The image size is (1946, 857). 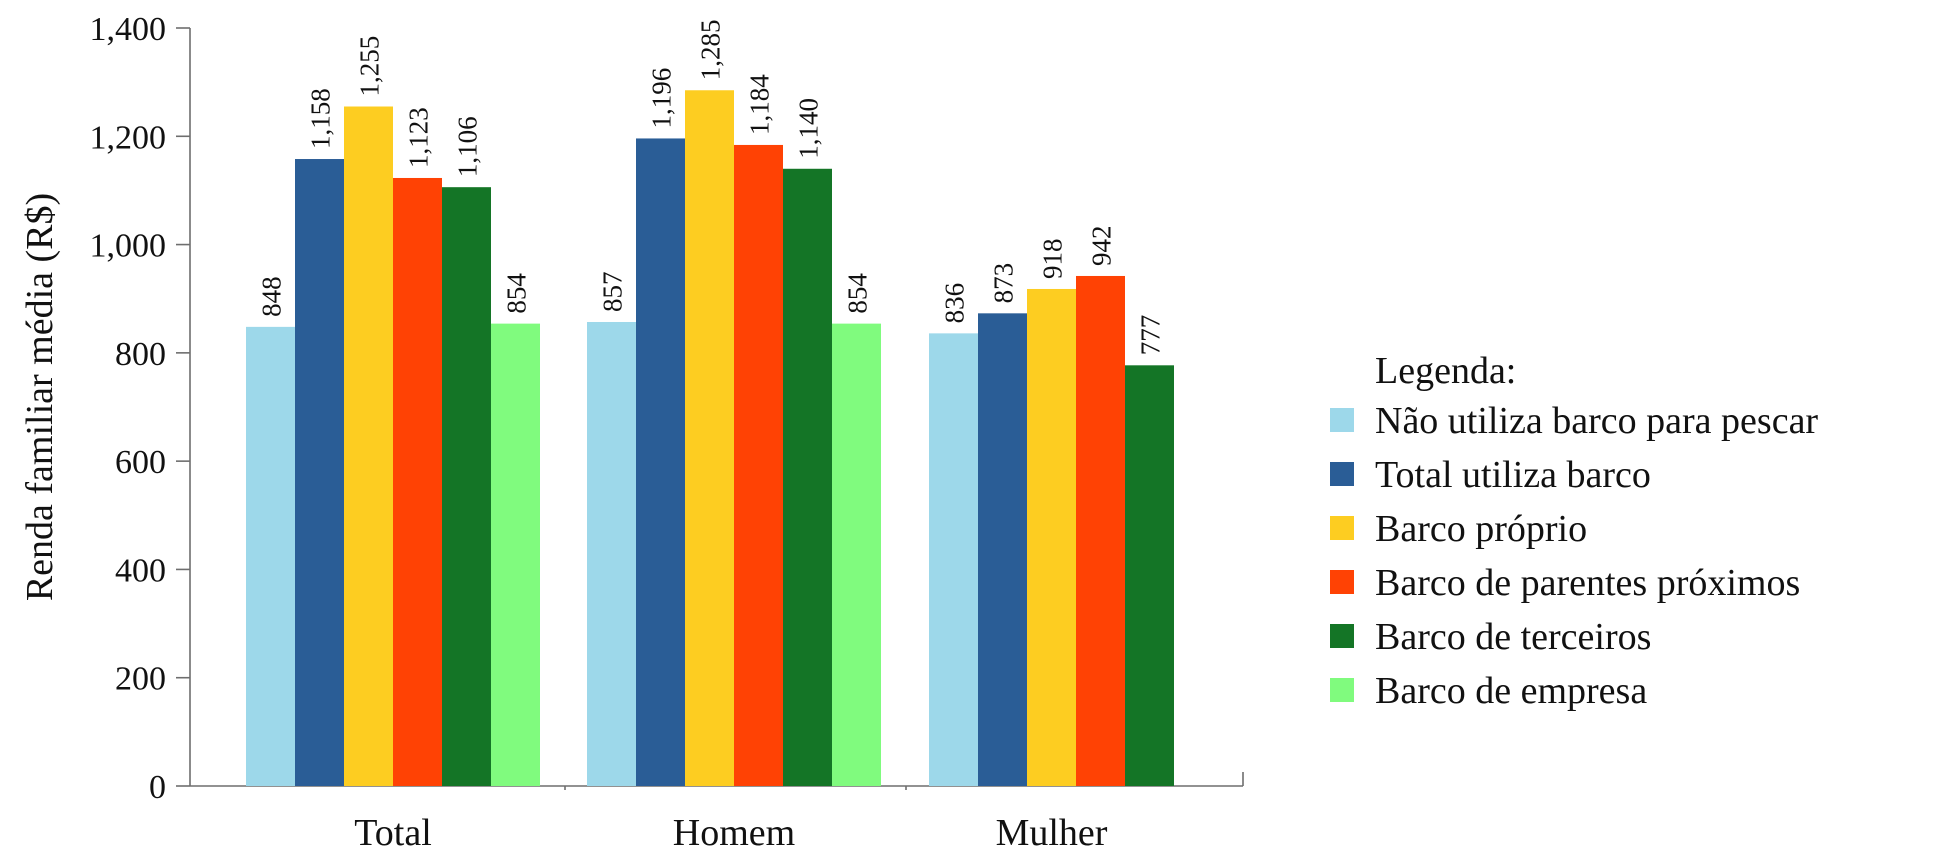 I want to click on legend-title: Legenda:, so click(x=1445, y=371).